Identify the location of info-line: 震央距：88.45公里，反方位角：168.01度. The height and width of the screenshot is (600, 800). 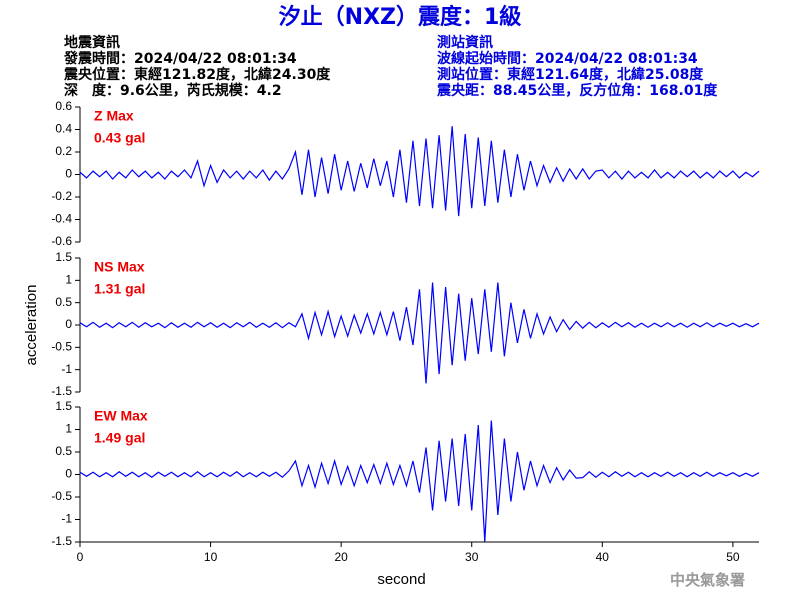
(577, 90).